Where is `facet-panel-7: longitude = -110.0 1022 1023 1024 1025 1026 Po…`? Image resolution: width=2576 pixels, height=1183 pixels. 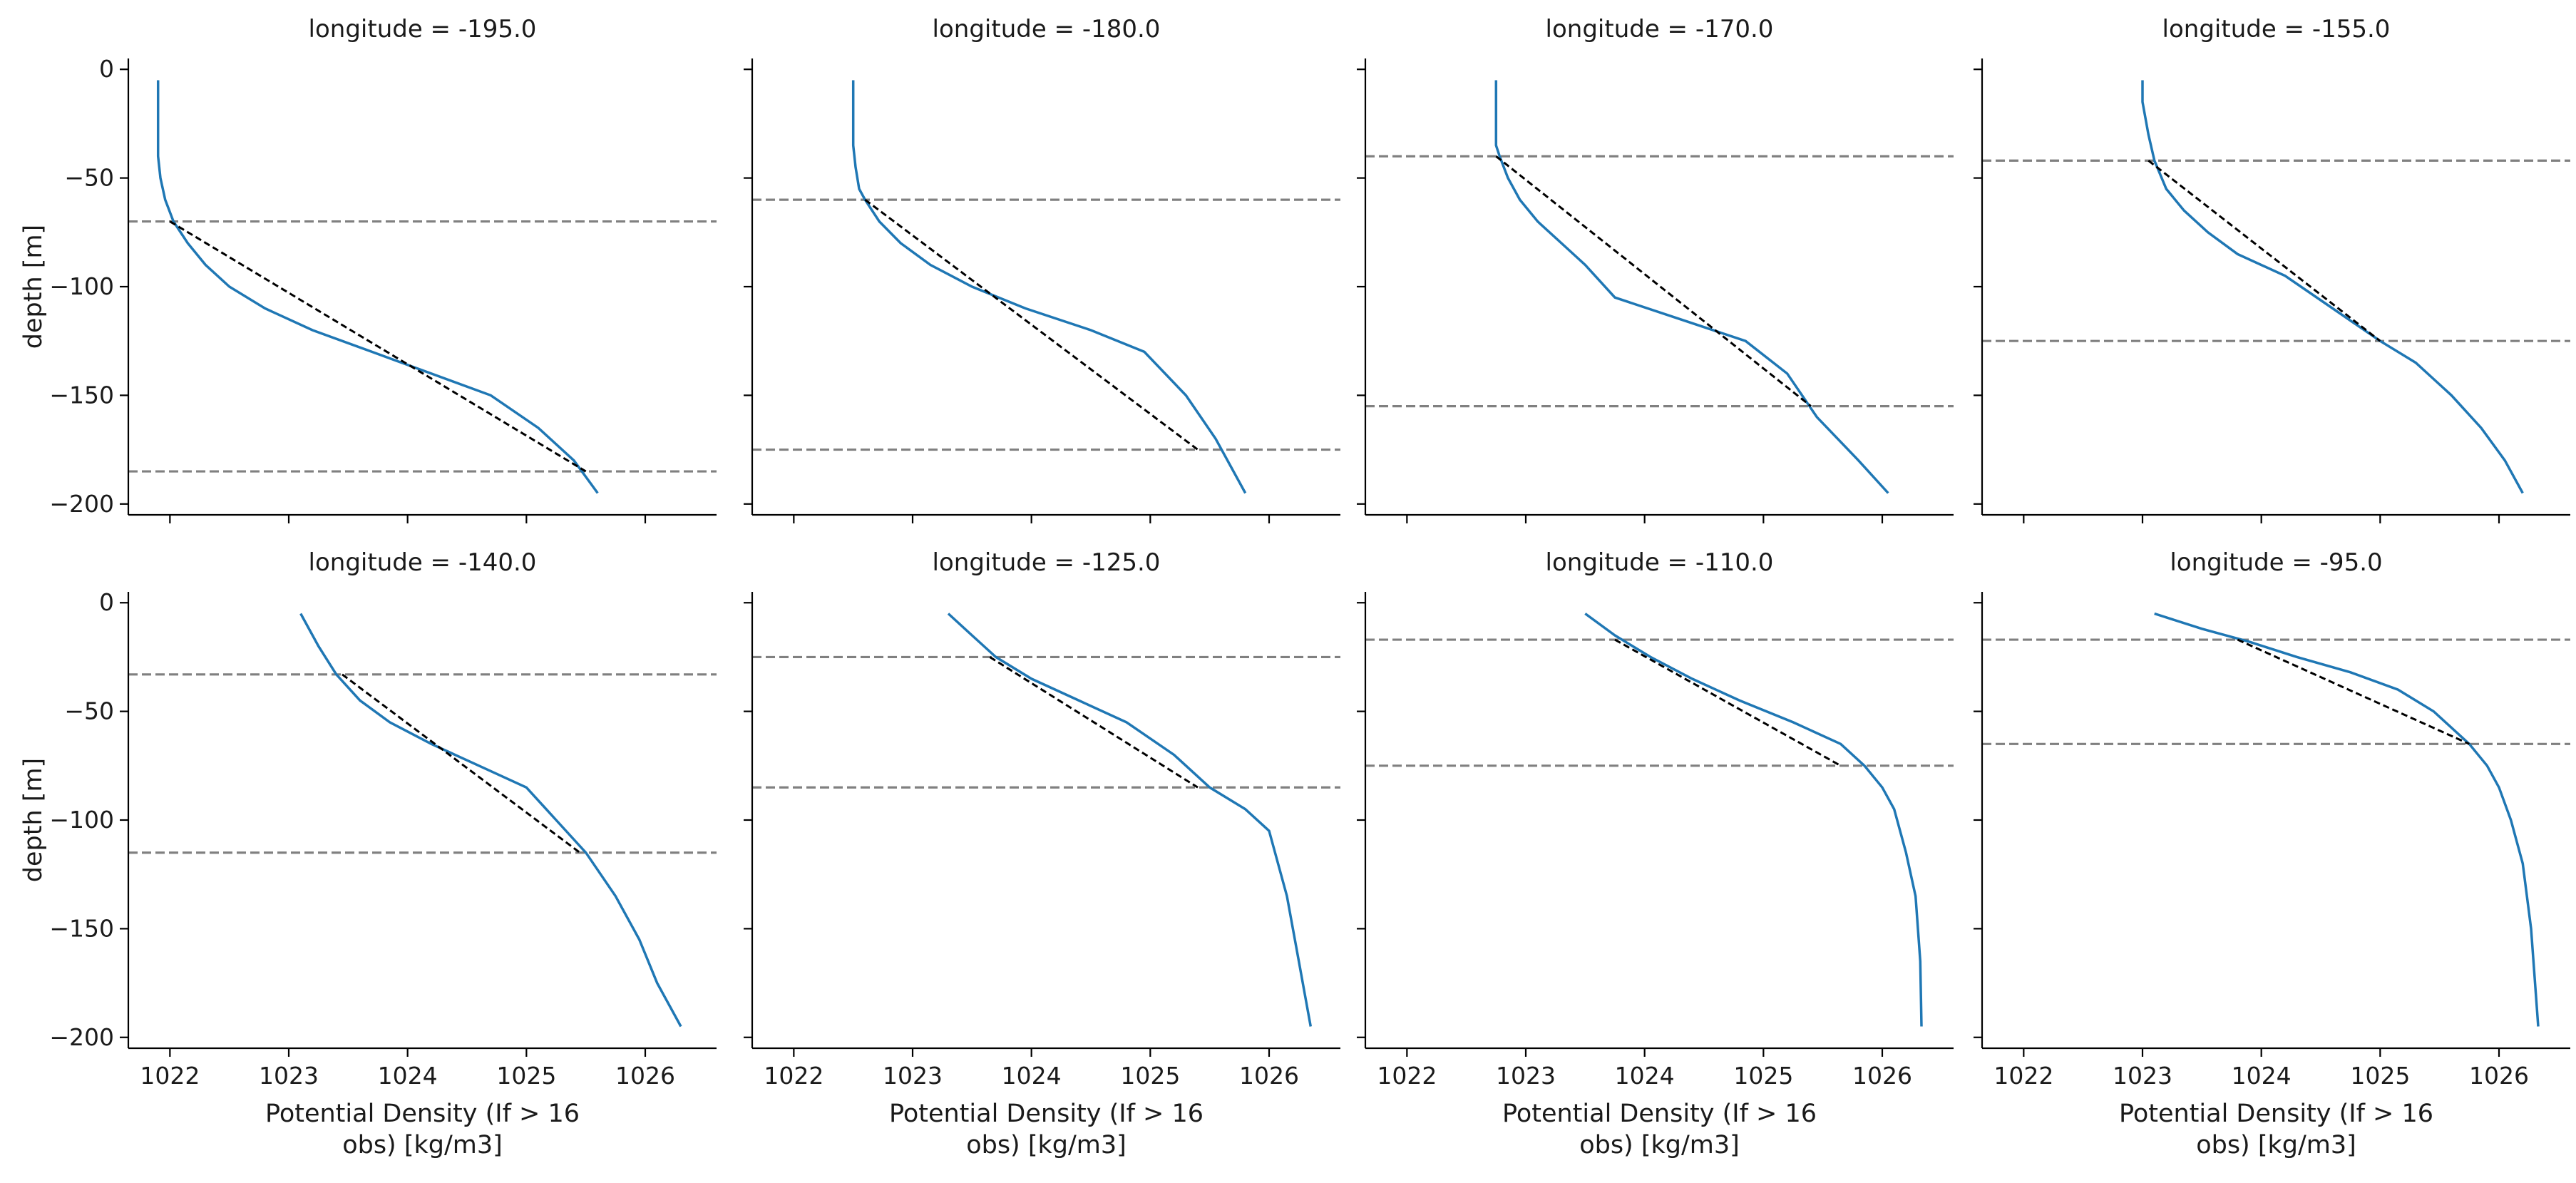 facet-panel-7: longitude = -110.0 1022 1023 1024 1025 1026 Po… is located at coordinates (1655, 853).